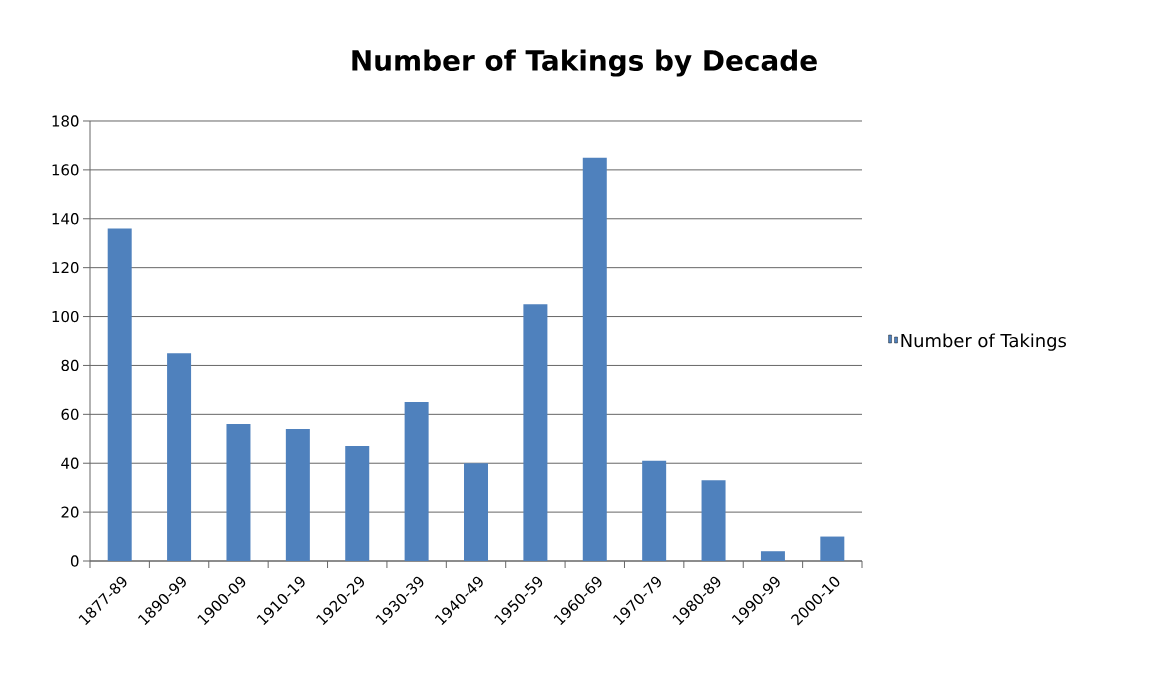 The image size is (1152, 675). Describe the element at coordinates (70, 365) in the screenshot. I see `y-tick-label: 80` at that location.